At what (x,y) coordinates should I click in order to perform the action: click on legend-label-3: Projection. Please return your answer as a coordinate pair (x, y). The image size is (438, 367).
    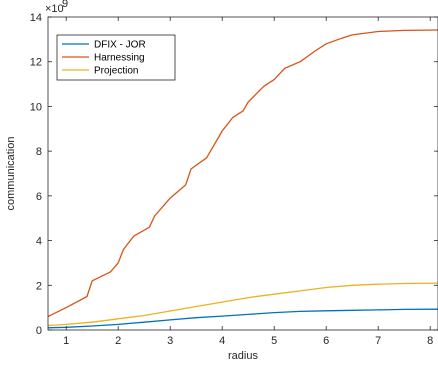
    Looking at the image, I should click on (116, 71).